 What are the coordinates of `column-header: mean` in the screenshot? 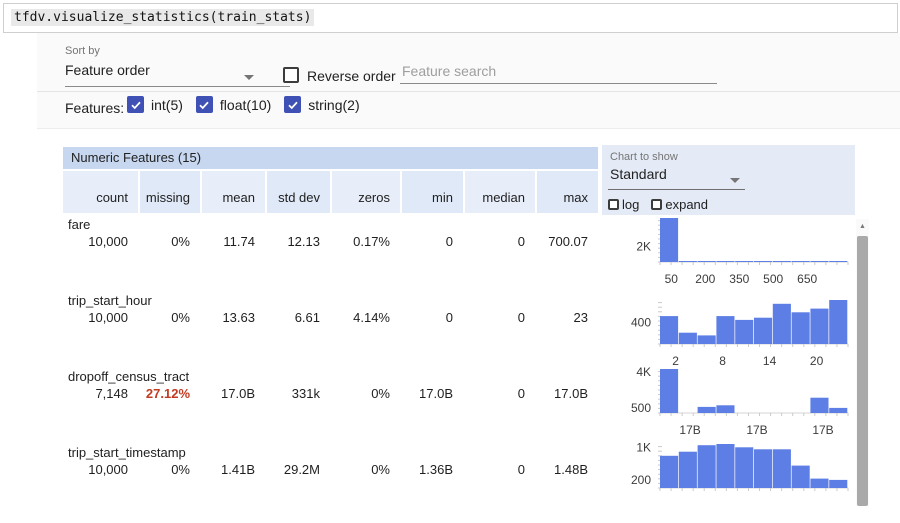 It's located at (232, 192).